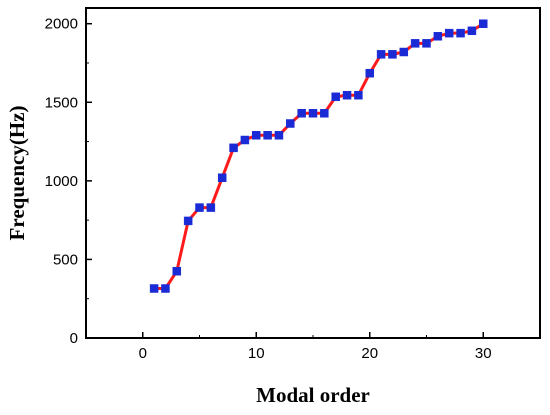 This screenshot has width=550, height=415. Describe the element at coordinates (61, 102) in the screenshot. I see `y-tick-label-3: 1500` at that location.